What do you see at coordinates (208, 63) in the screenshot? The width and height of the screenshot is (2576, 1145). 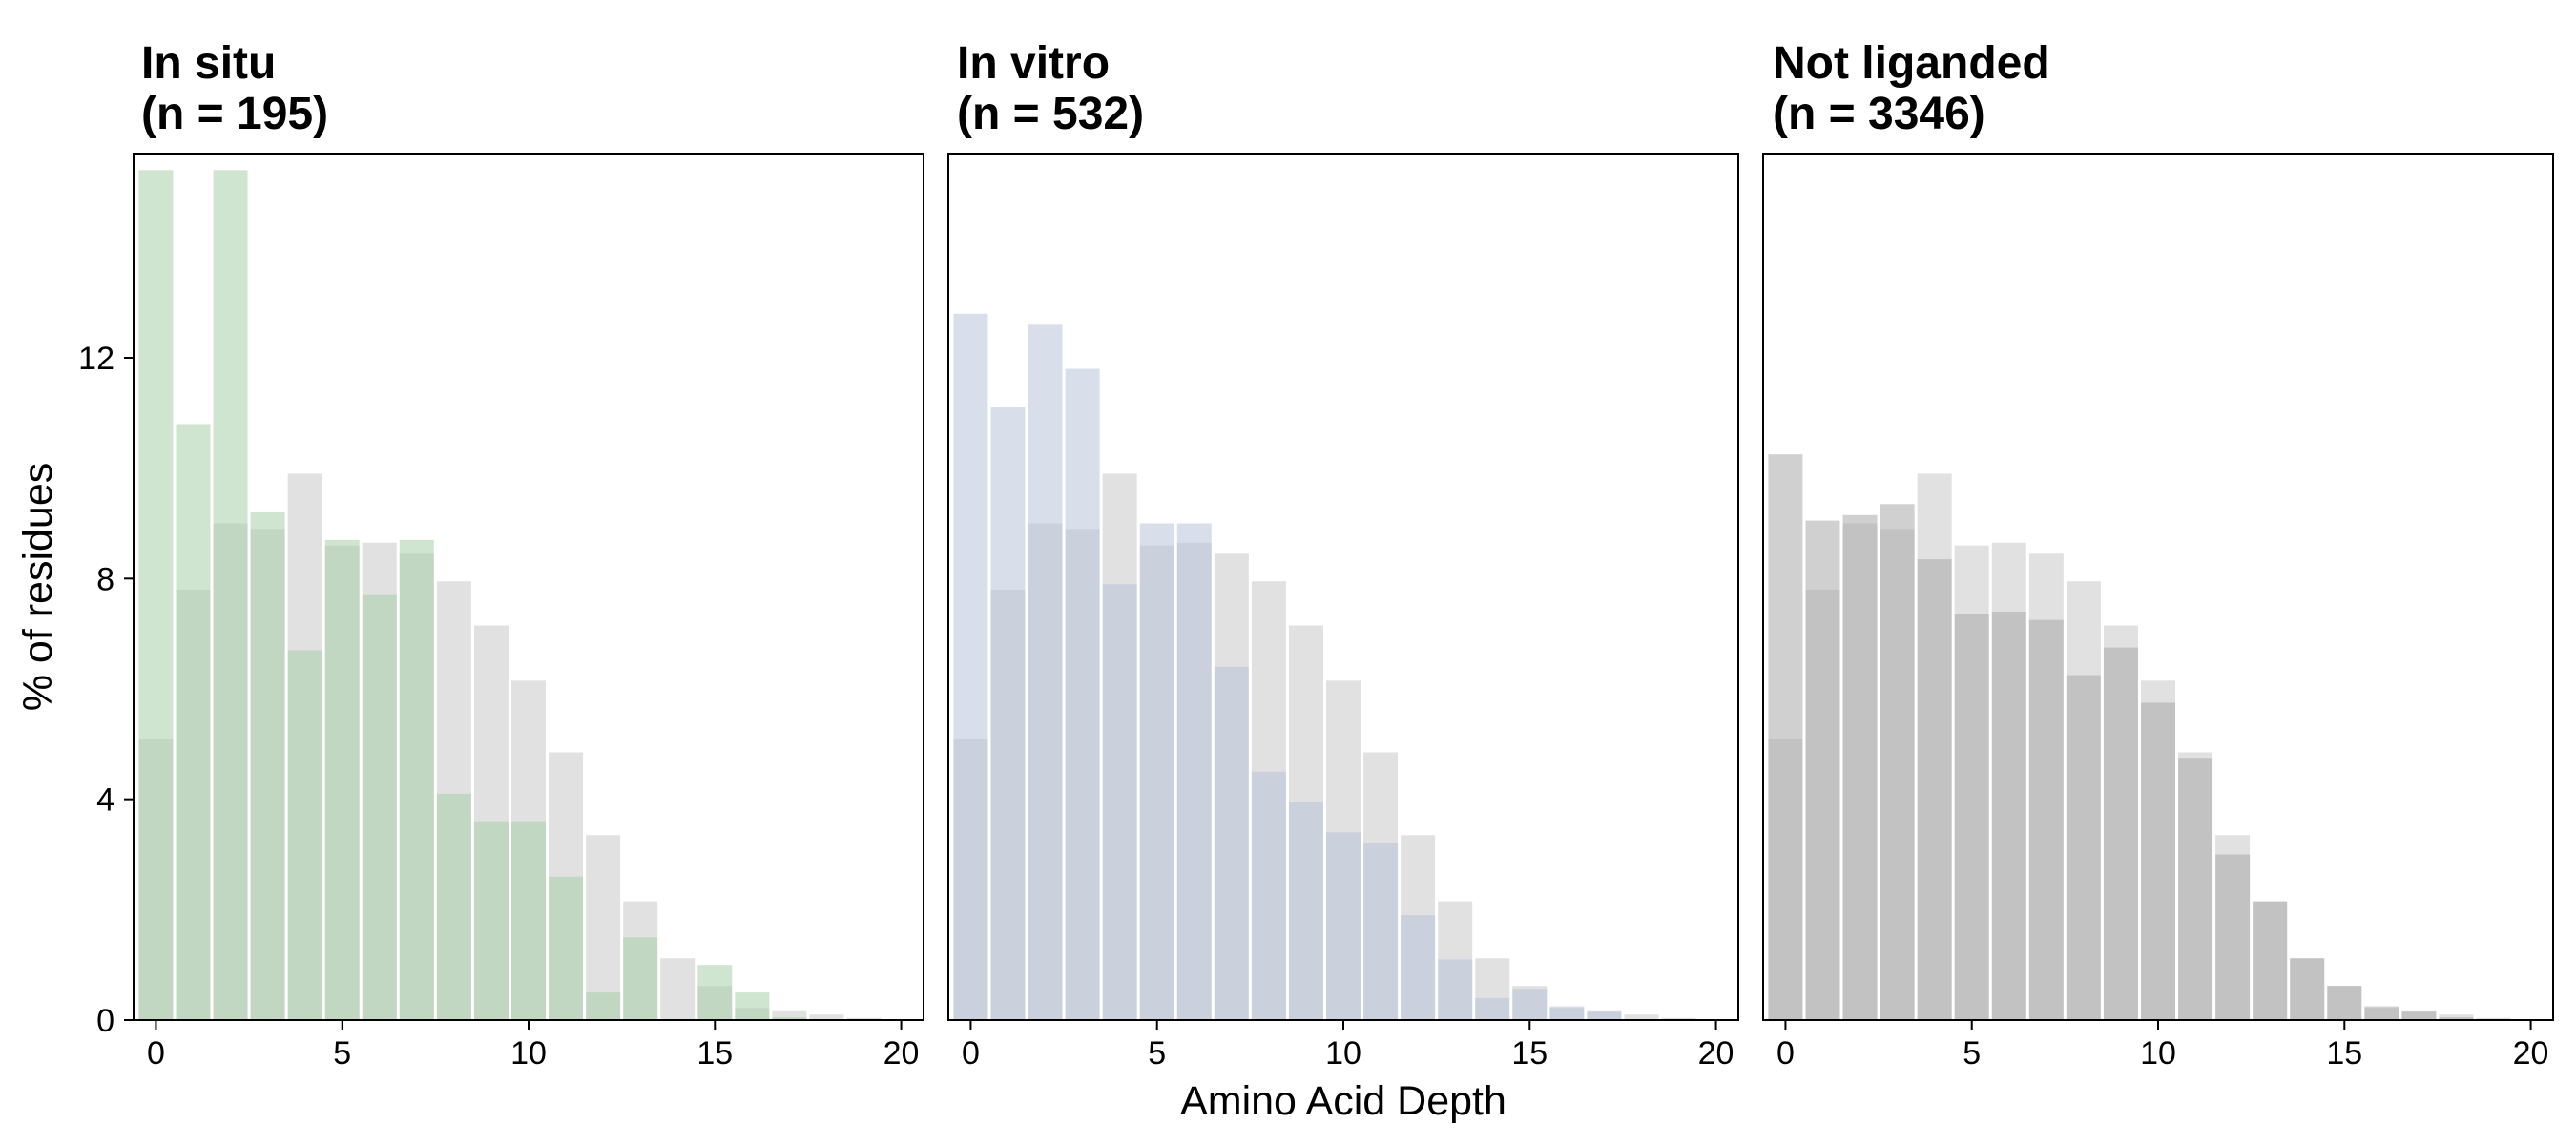 I see `panel-1-title-line1: In situ` at bounding box center [208, 63].